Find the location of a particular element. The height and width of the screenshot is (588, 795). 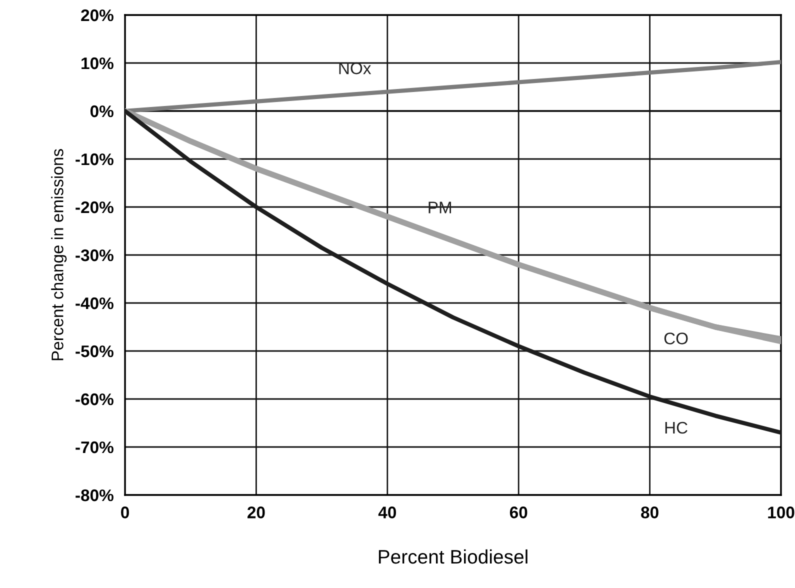

y-tick-label: -70% is located at coordinates (95, 447).